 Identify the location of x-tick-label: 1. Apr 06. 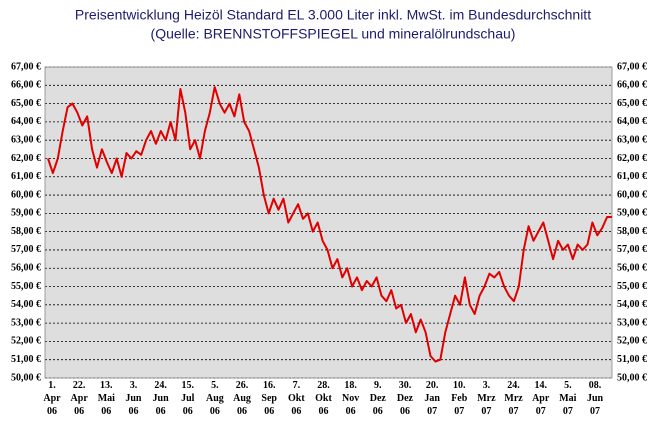
(52, 398).